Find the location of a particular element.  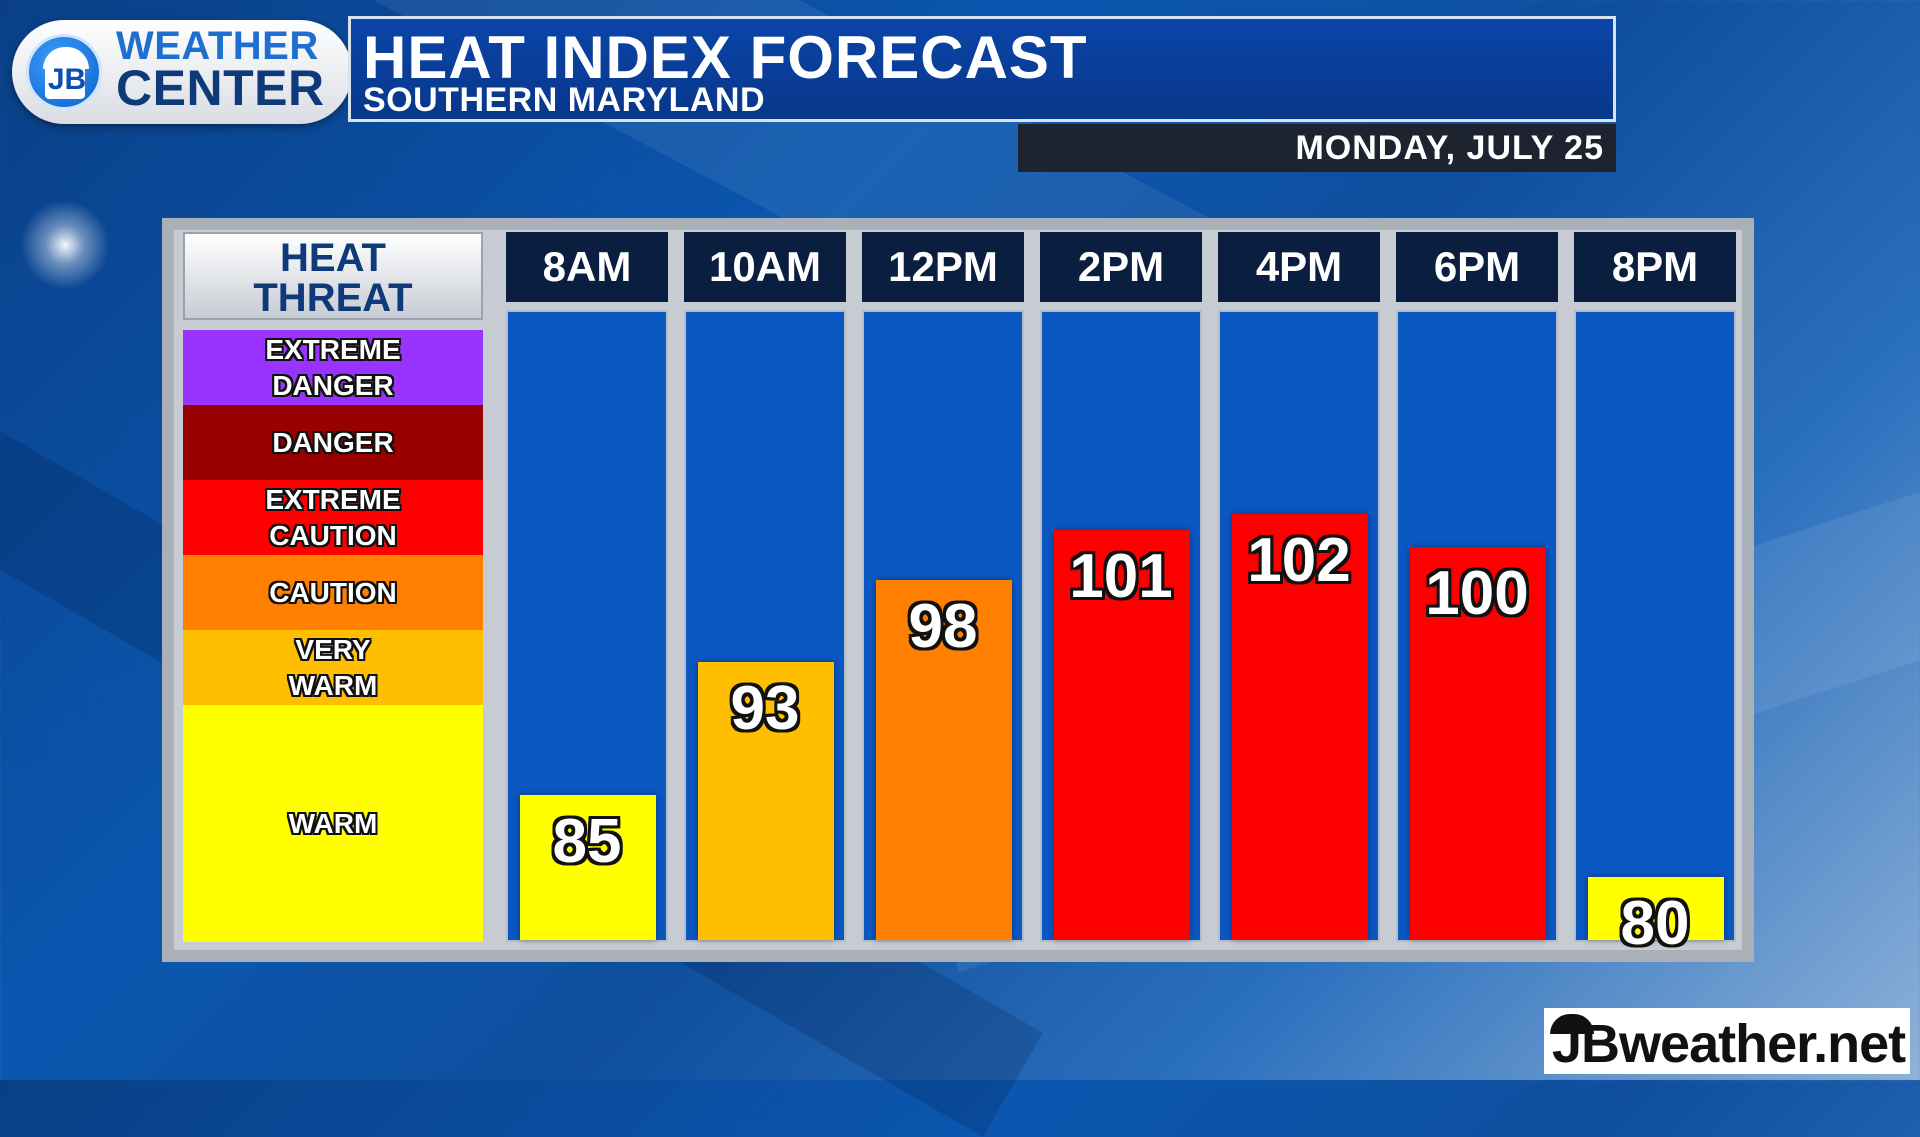

chart-subtitle: SOUTHERN MARYLAND is located at coordinates (564, 100).